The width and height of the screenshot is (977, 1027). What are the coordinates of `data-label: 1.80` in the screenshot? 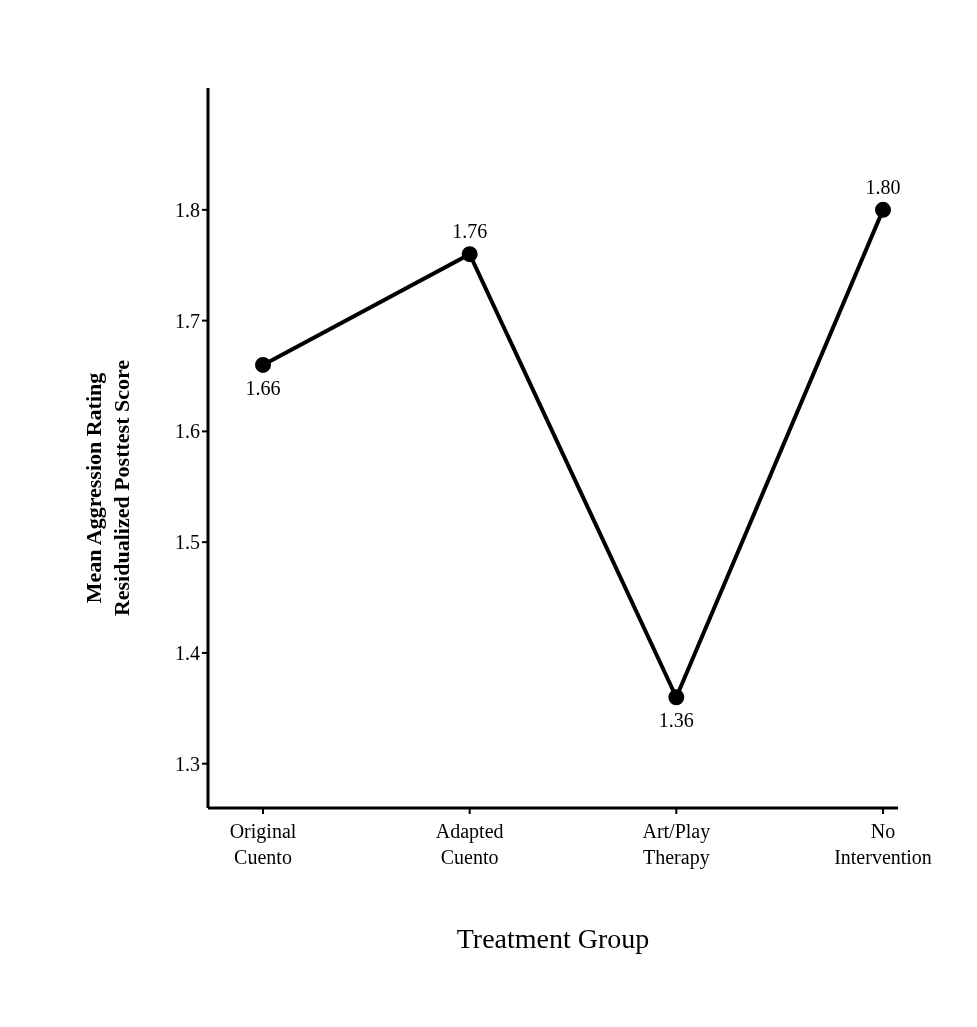 It's located at (883, 186).